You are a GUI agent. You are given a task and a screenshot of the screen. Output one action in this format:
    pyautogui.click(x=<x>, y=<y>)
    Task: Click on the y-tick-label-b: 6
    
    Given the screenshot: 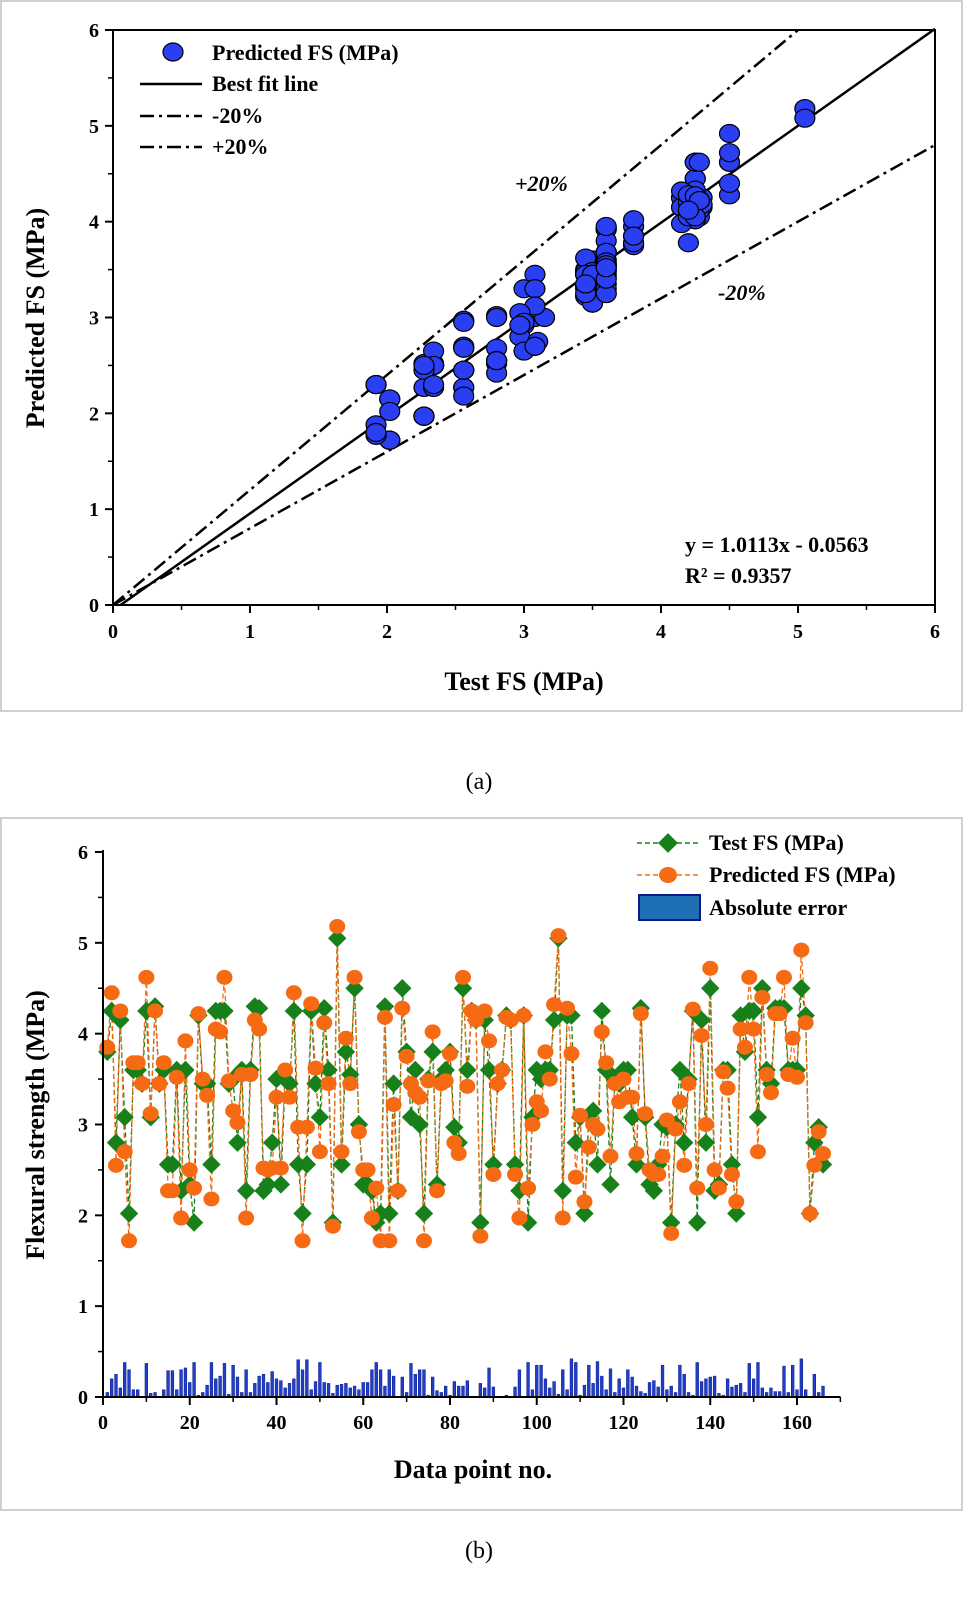 What is the action you would take?
    pyautogui.click(x=83, y=853)
    